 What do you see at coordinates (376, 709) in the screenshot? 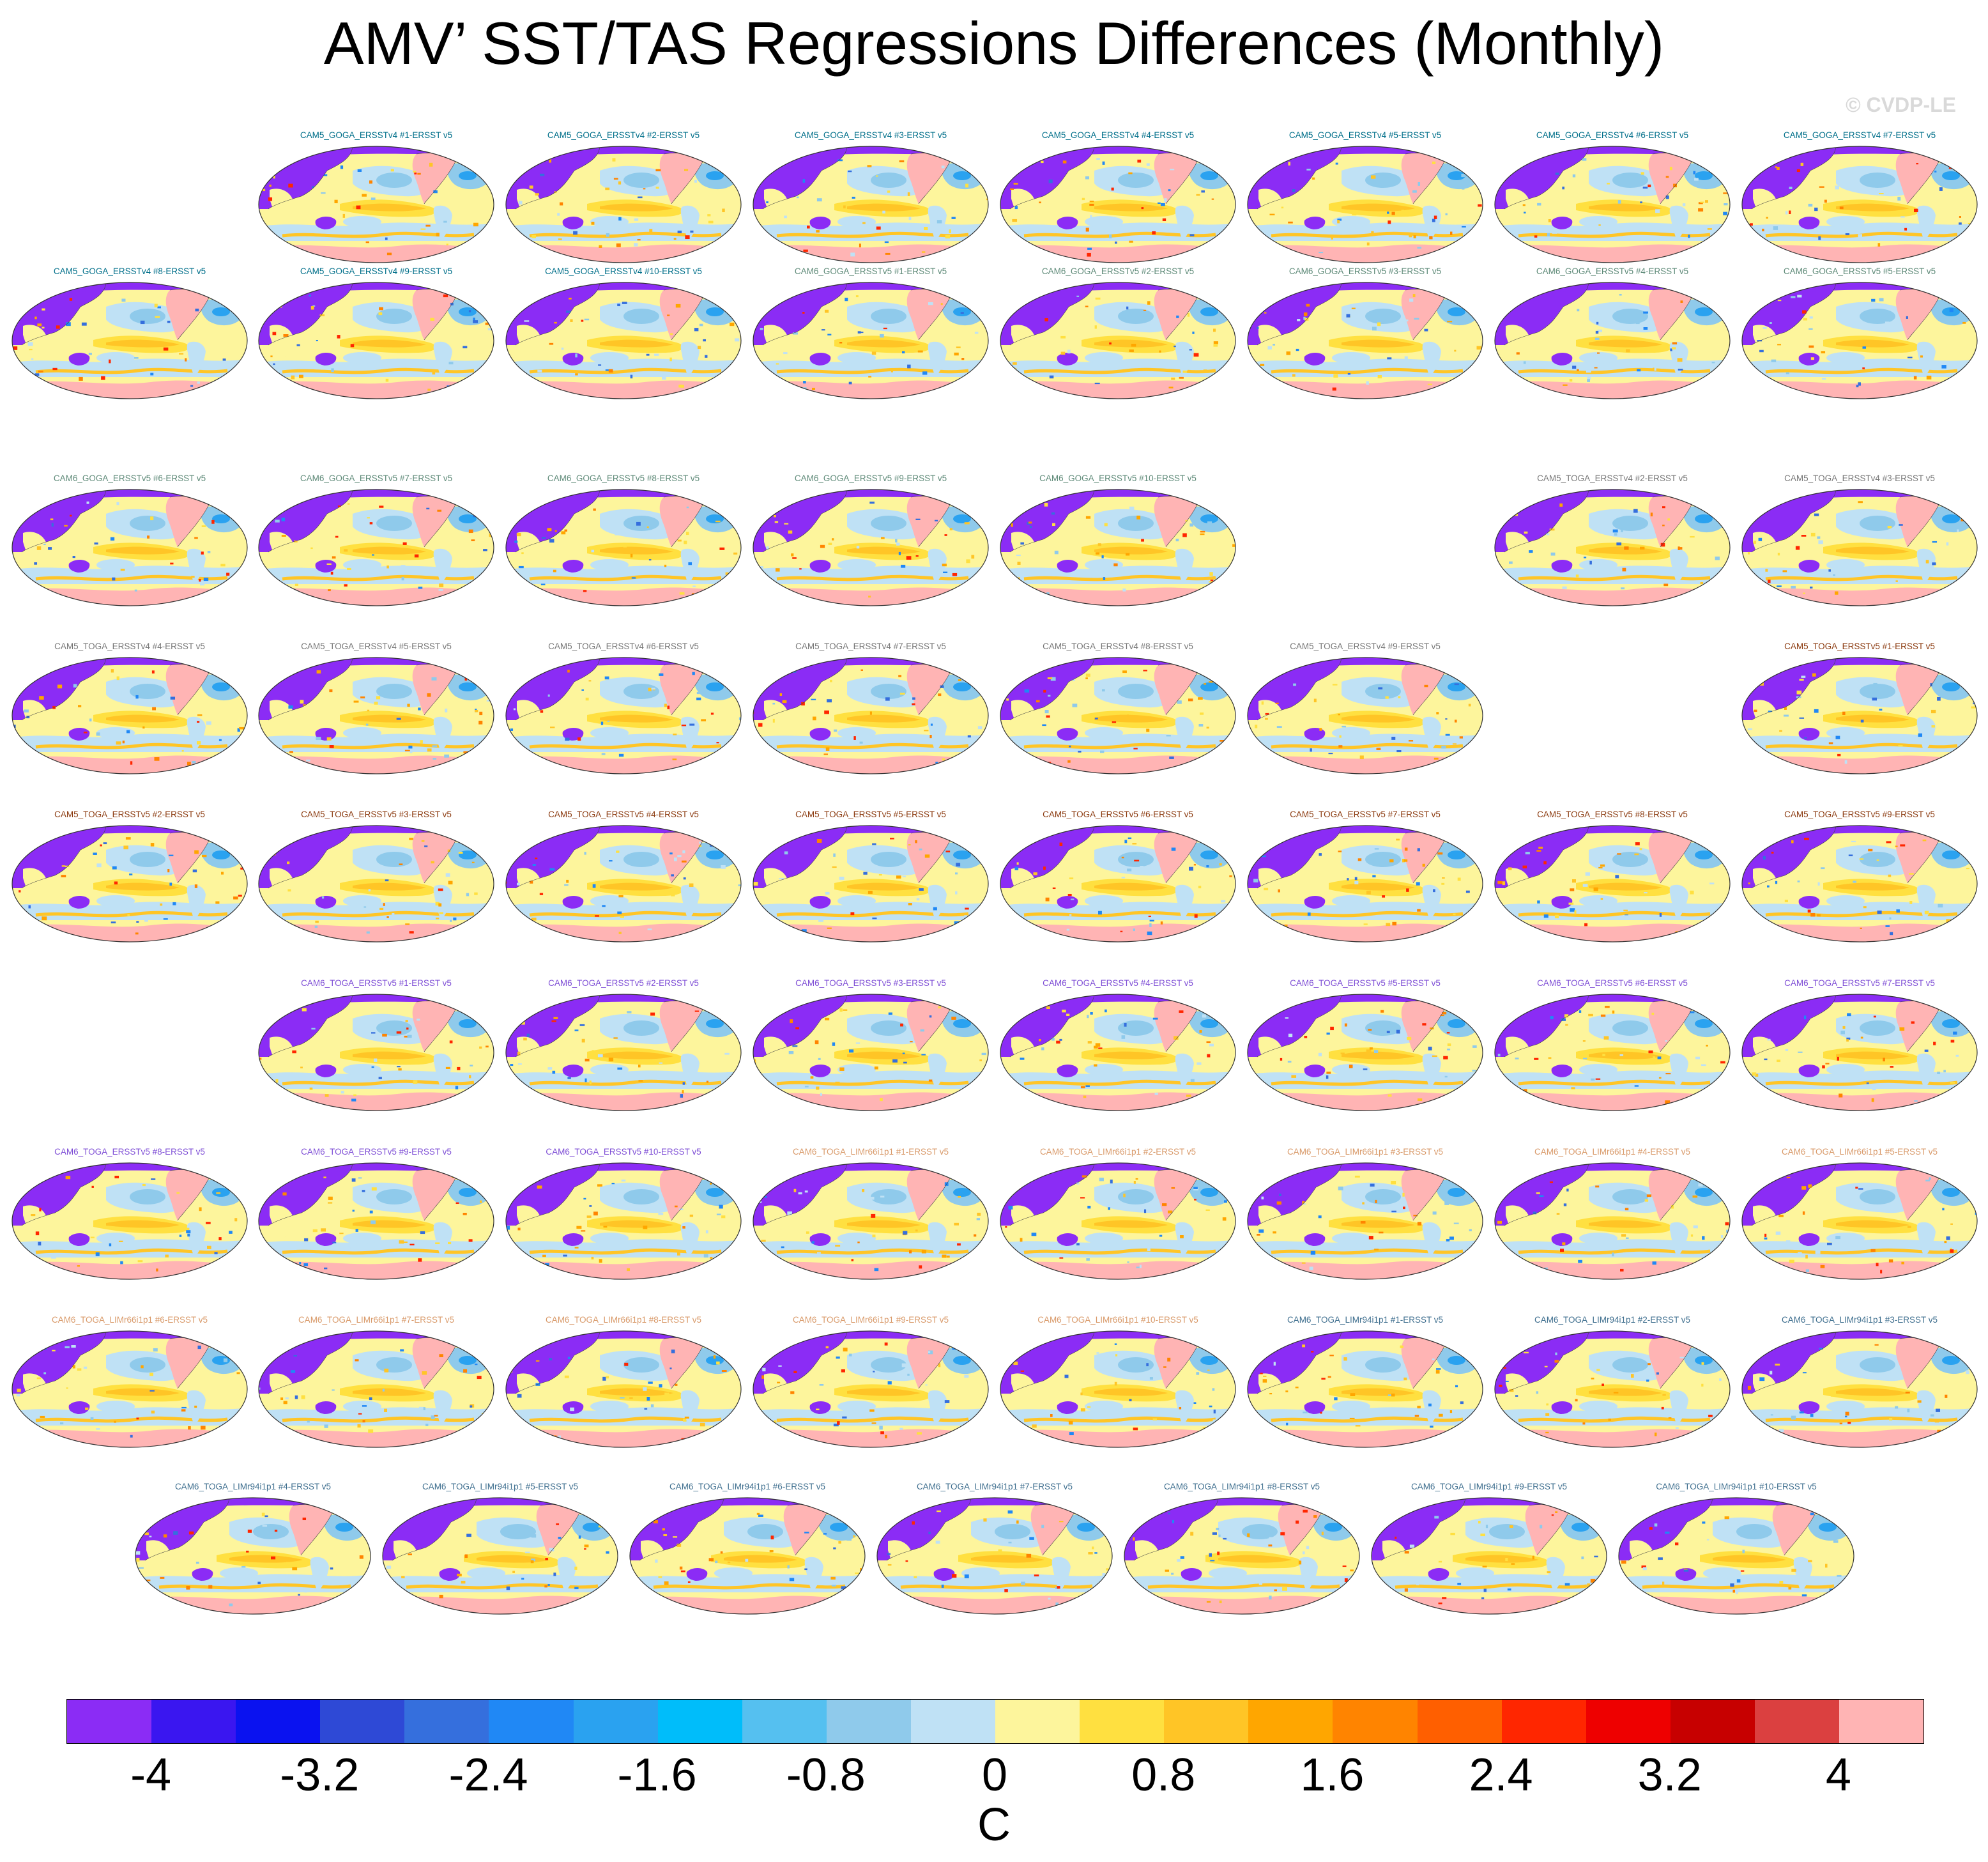
I see `map-panel: CAM5_TOGA_ERSSTv4 #5-ERSST v5` at bounding box center [376, 709].